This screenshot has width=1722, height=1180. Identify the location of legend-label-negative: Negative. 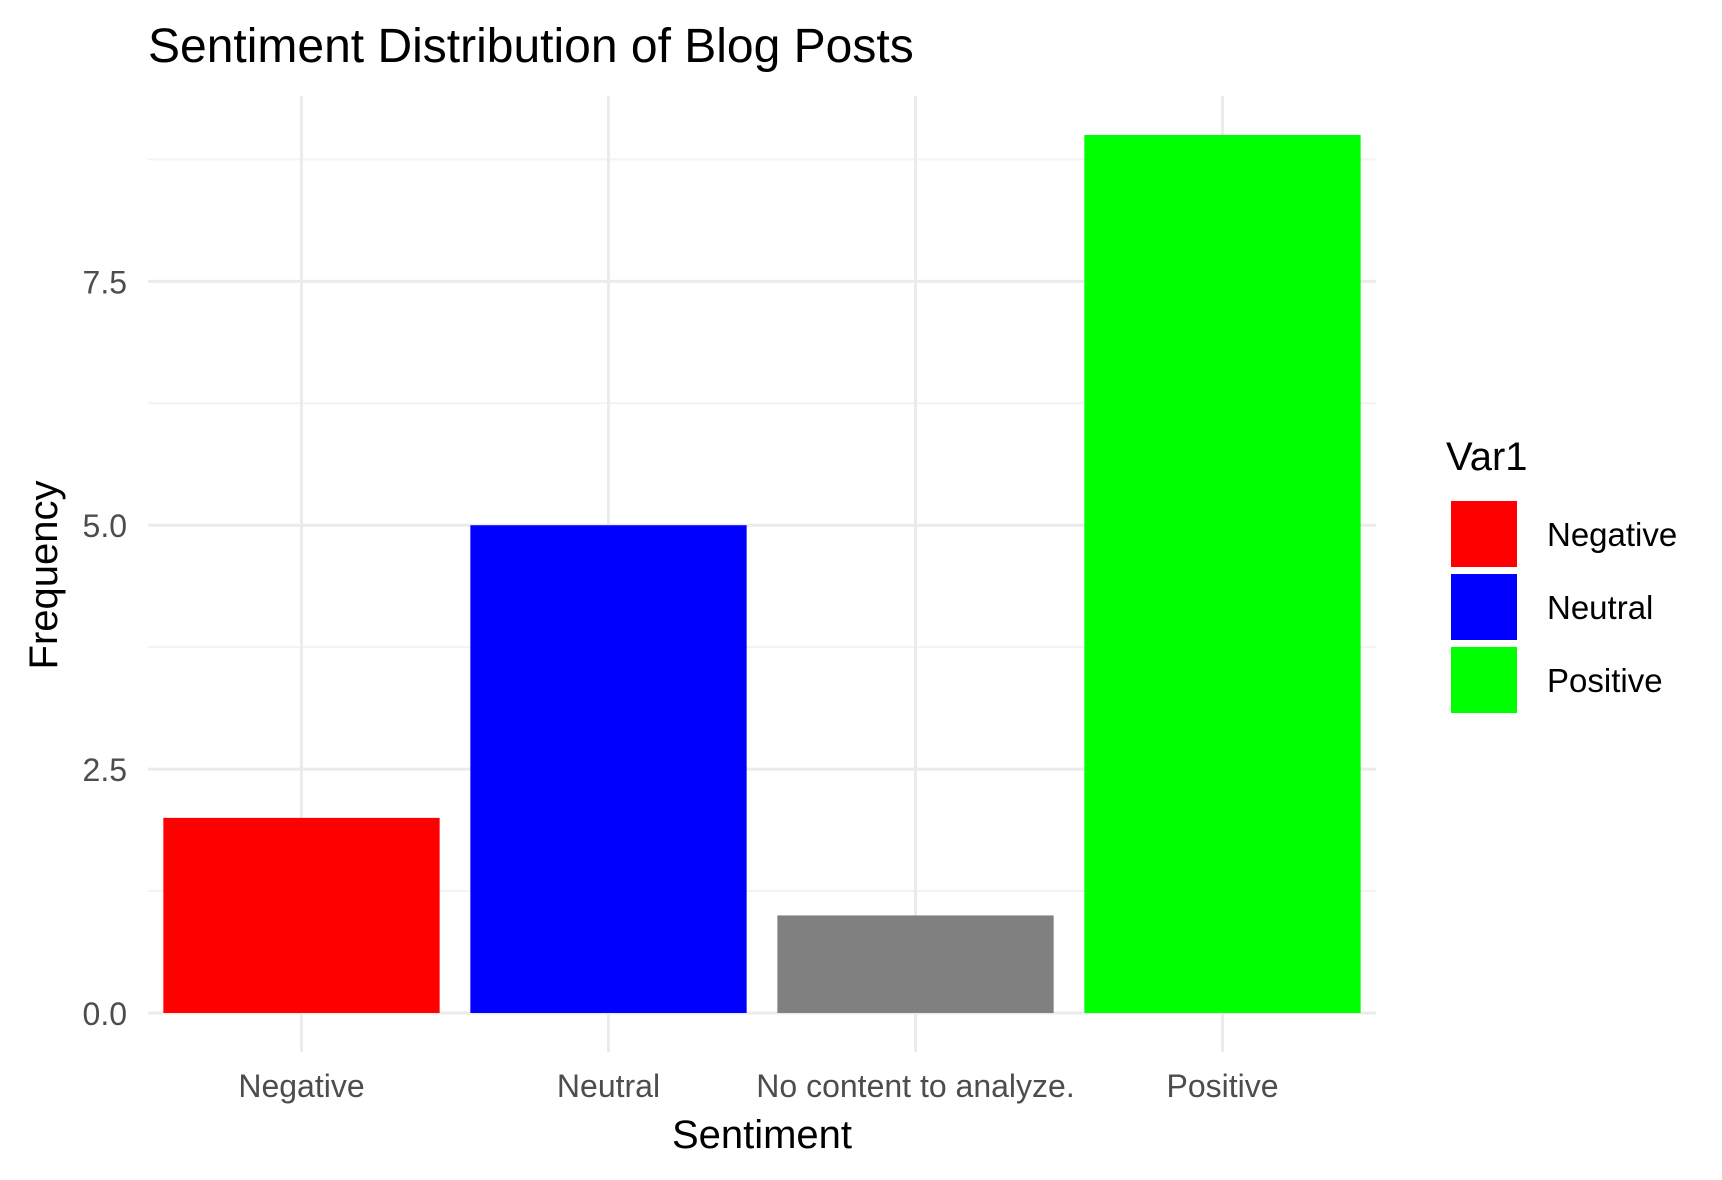
(1612, 534).